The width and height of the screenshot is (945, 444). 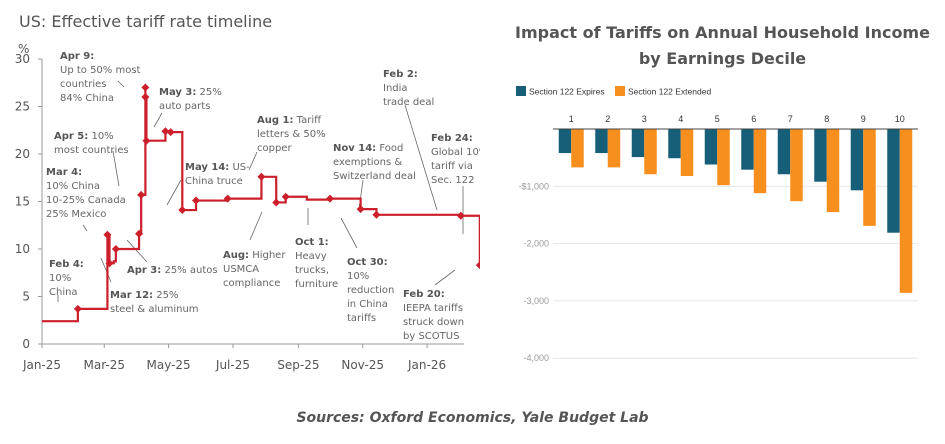 I want to click on annotation: Oct 30: 10% reduction in China tariffs, so click(x=370, y=290).